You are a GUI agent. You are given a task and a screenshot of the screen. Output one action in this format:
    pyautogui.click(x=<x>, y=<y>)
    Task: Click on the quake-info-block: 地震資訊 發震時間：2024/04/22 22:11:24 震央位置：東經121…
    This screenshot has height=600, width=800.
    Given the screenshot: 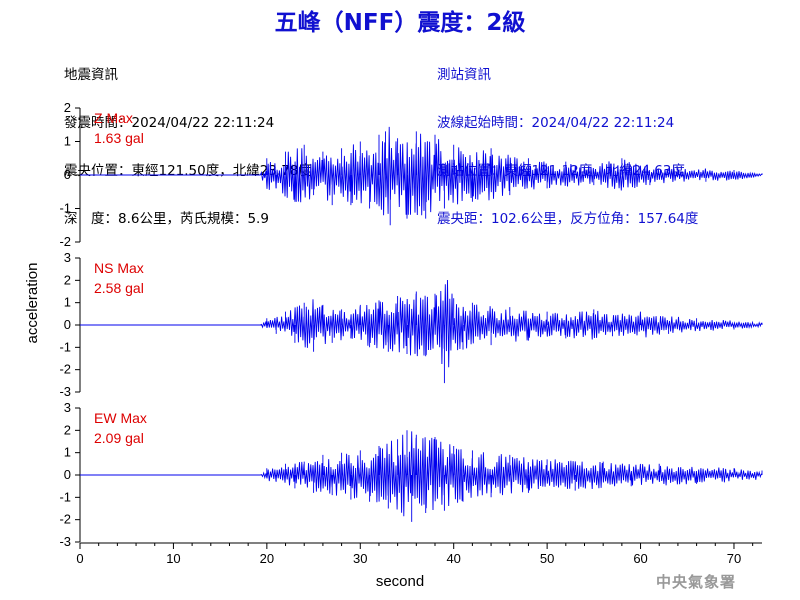 What is the action you would take?
    pyautogui.click(x=188, y=139)
    